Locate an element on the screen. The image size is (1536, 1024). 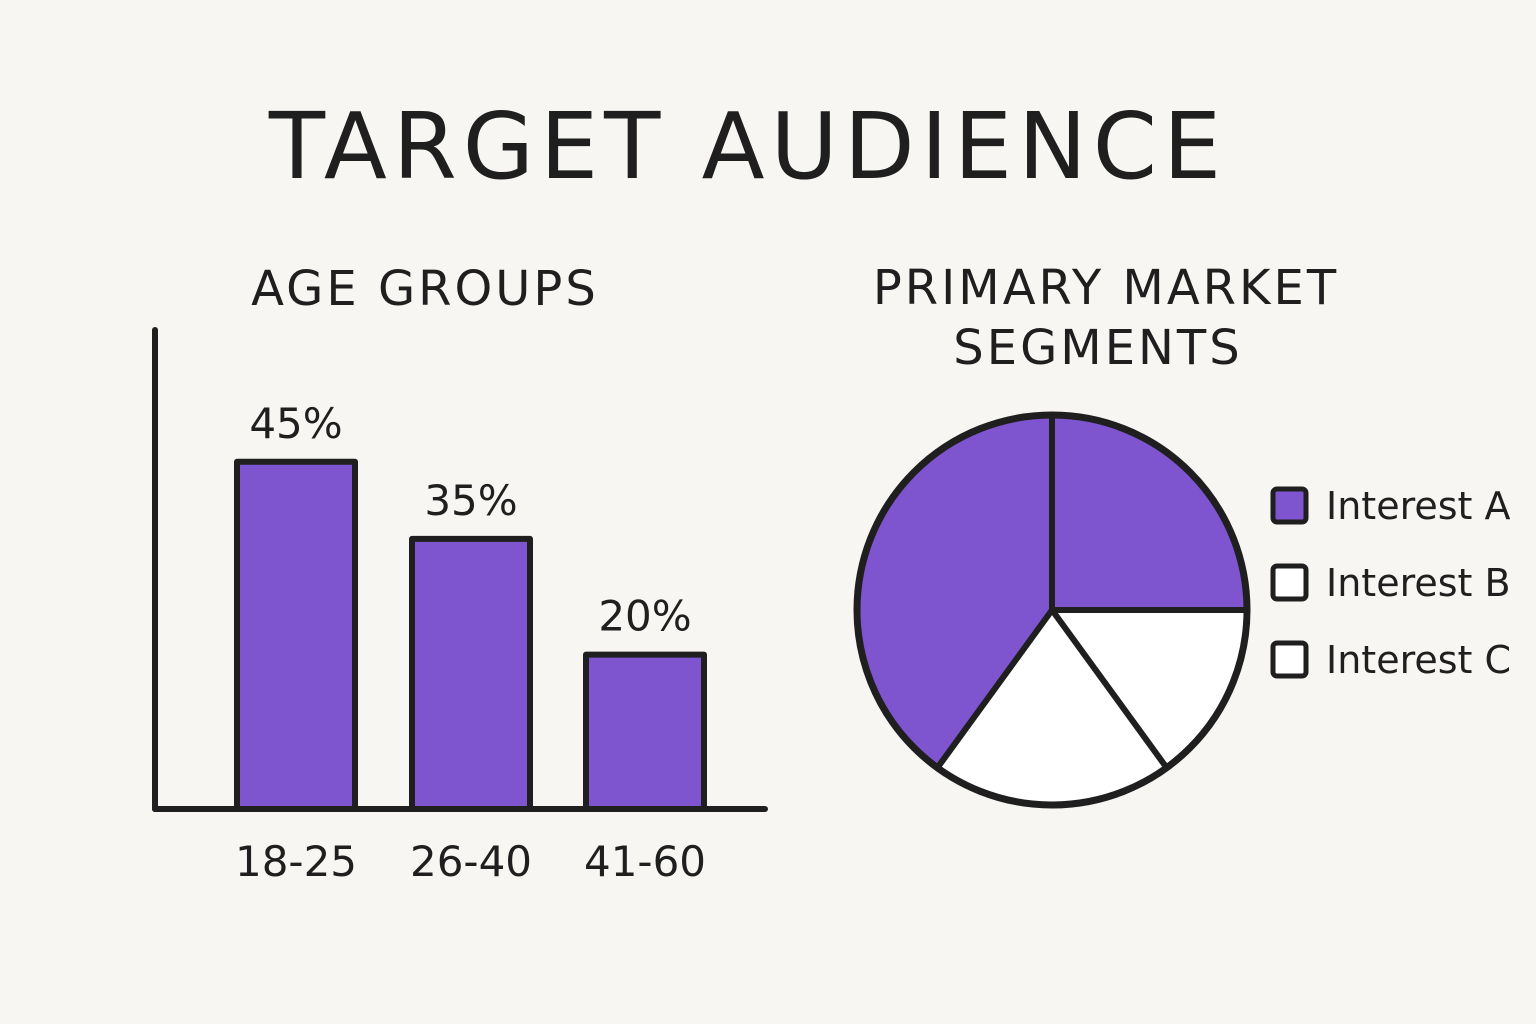
bar-value-label: 35% is located at coordinates (470, 500).